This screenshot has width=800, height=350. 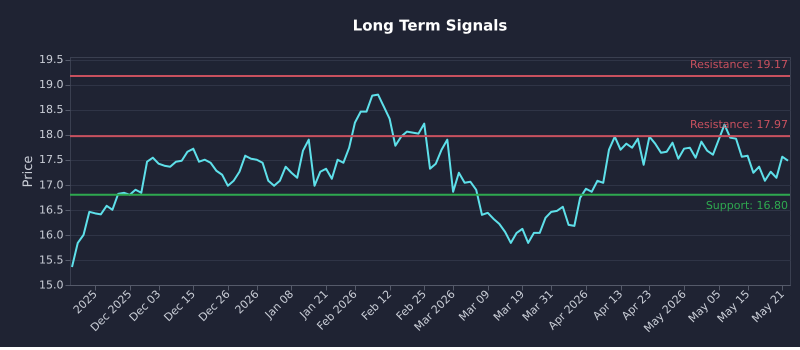 What do you see at coordinates (430, 25) in the screenshot?
I see `chart-title: Long Term Signals` at bounding box center [430, 25].